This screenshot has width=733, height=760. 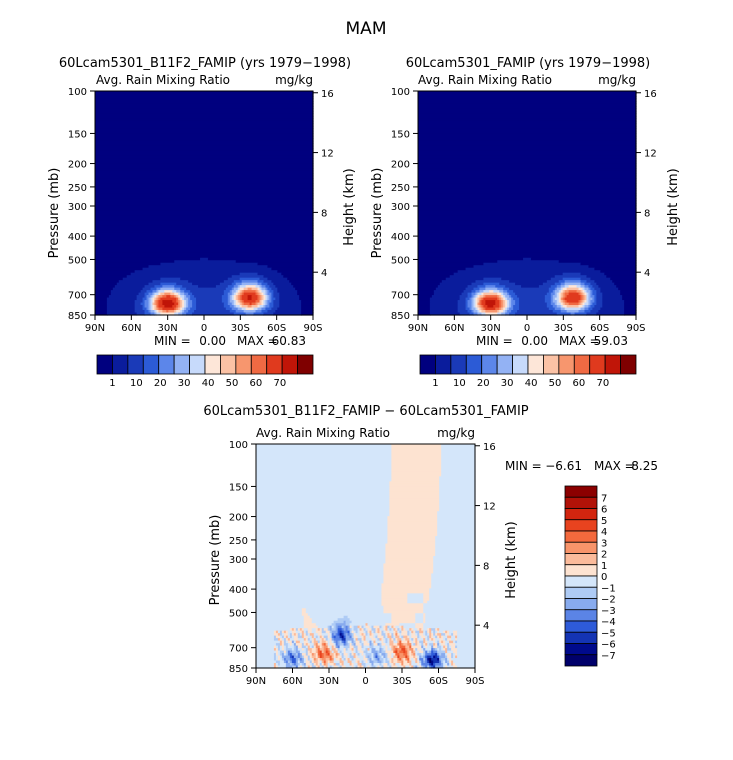 I want to click on panel-3-ylabel: Pressure (mb), so click(x=215, y=560).